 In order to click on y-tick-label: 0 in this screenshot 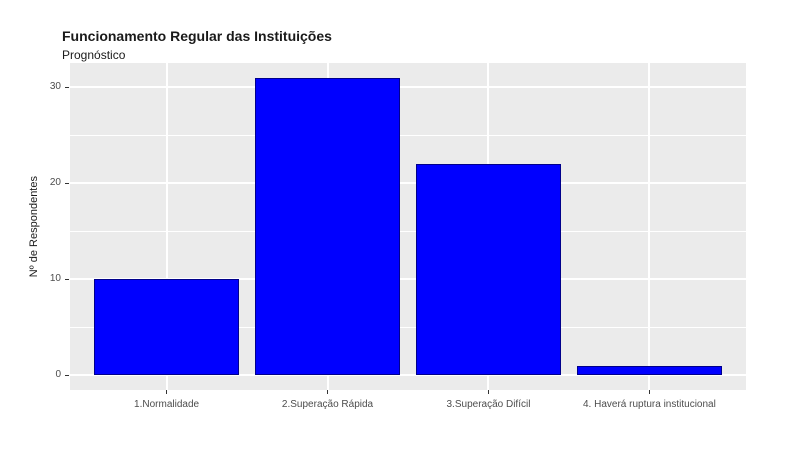, I will do `click(58, 375)`.